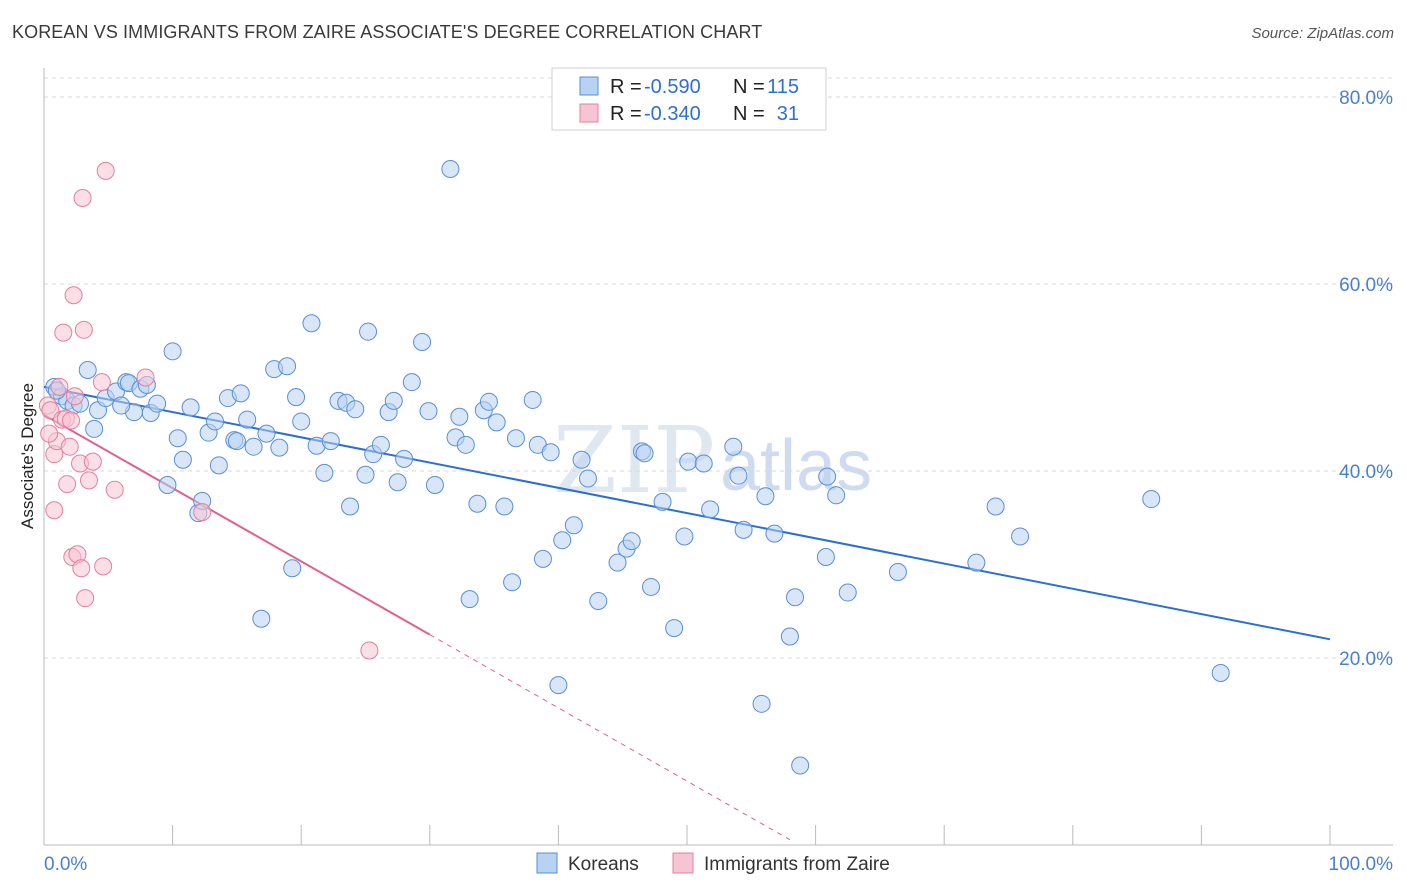  Describe the element at coordinates (1366, 379) in the screenshot. I see `y-tick-labels: 20.0% 40.0% 60.0% 80.0%` at that location.